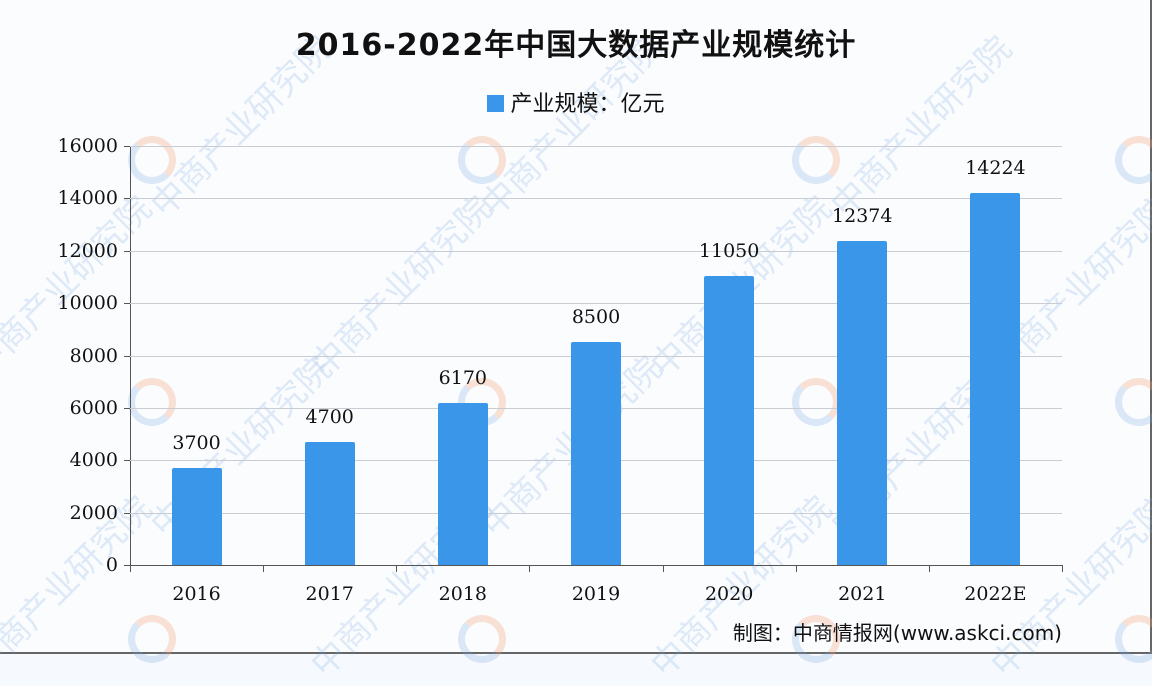 Image resolution: width=1152 pixels, height=686 pixels. I want to click on x-axis, so click(593, 565).